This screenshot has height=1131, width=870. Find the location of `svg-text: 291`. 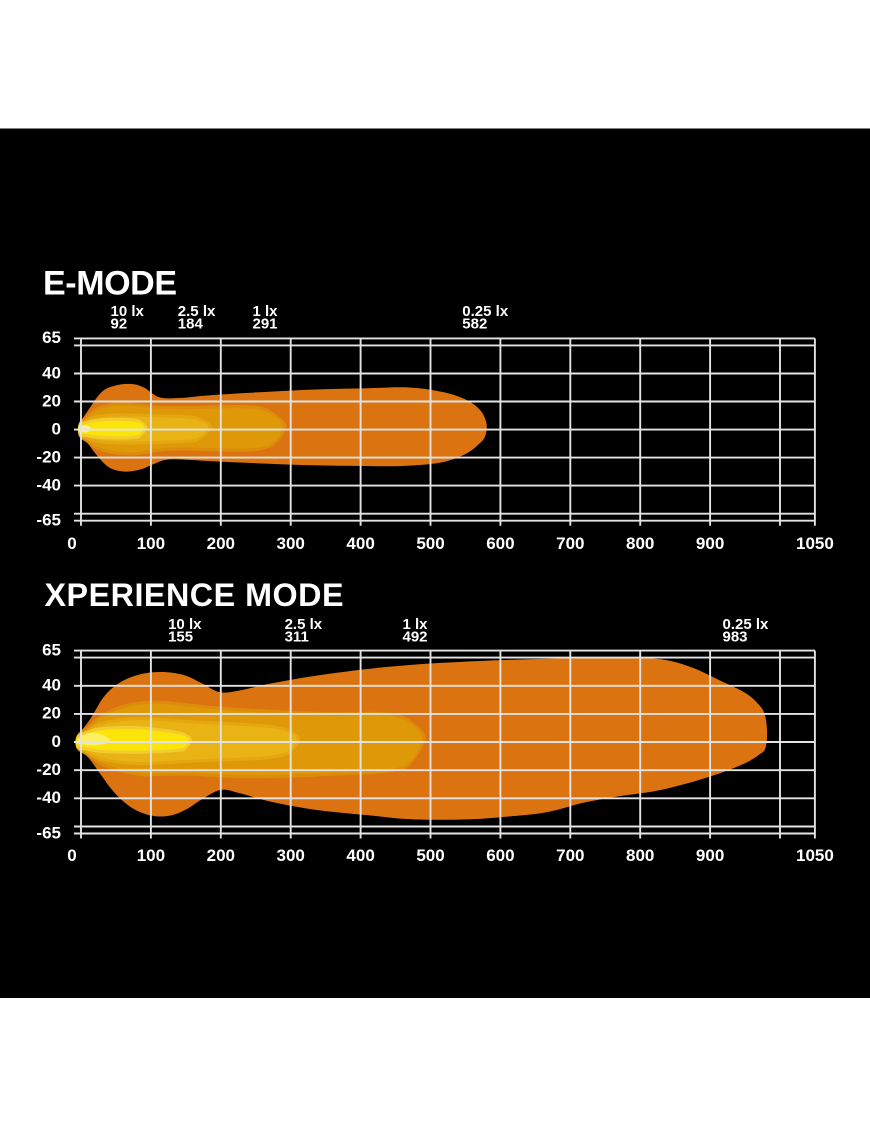

svg-text: 291 is located at coordinates (265, 324).